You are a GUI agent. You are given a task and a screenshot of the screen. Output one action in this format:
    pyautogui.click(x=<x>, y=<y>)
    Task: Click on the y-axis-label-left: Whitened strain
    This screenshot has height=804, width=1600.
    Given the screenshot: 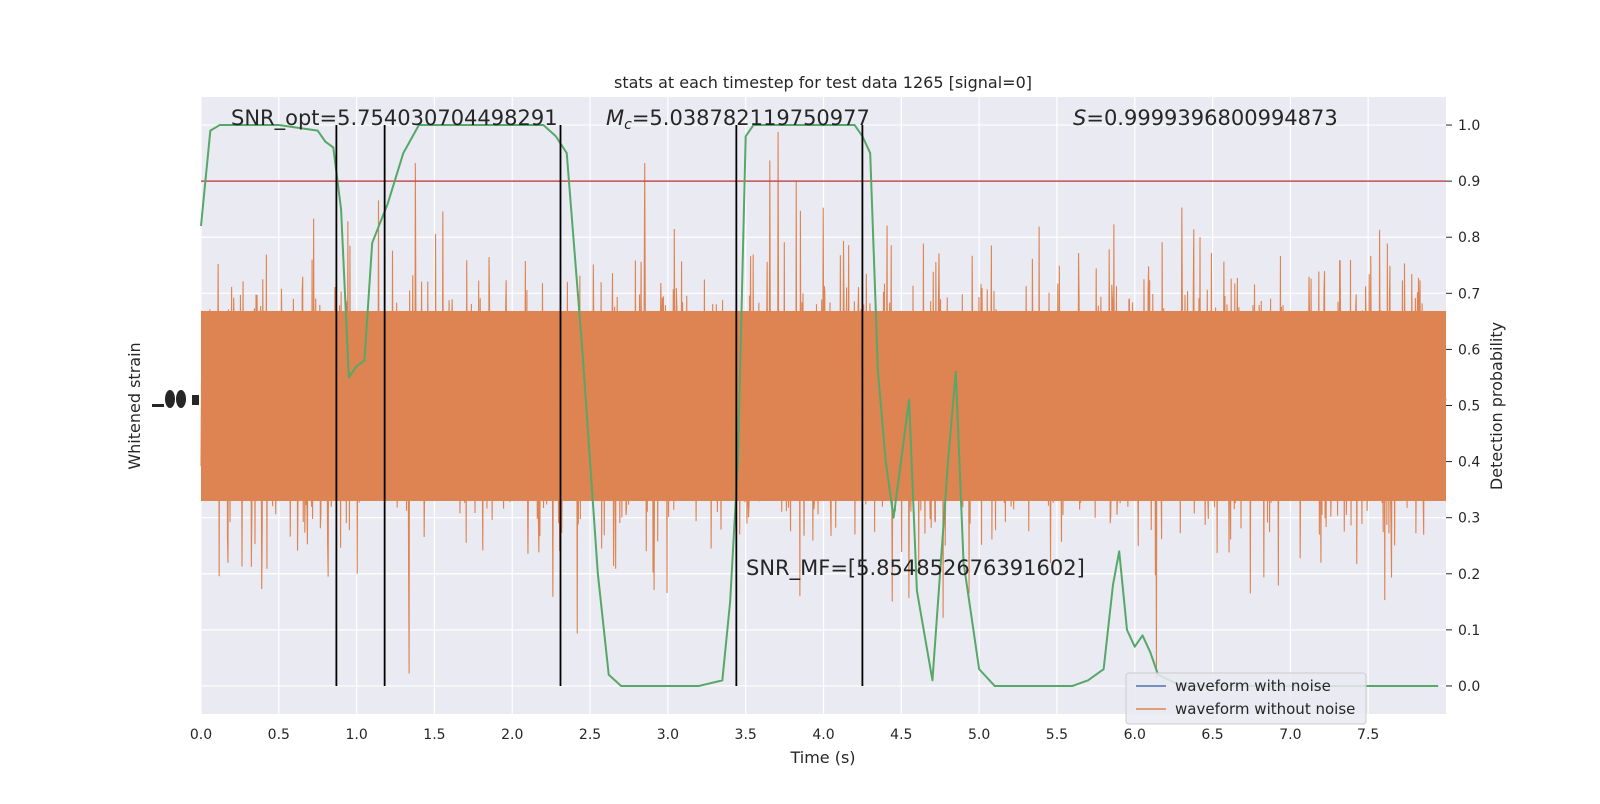 What is the action you would take?
    pyautogui.click(x=134, y=405)
    